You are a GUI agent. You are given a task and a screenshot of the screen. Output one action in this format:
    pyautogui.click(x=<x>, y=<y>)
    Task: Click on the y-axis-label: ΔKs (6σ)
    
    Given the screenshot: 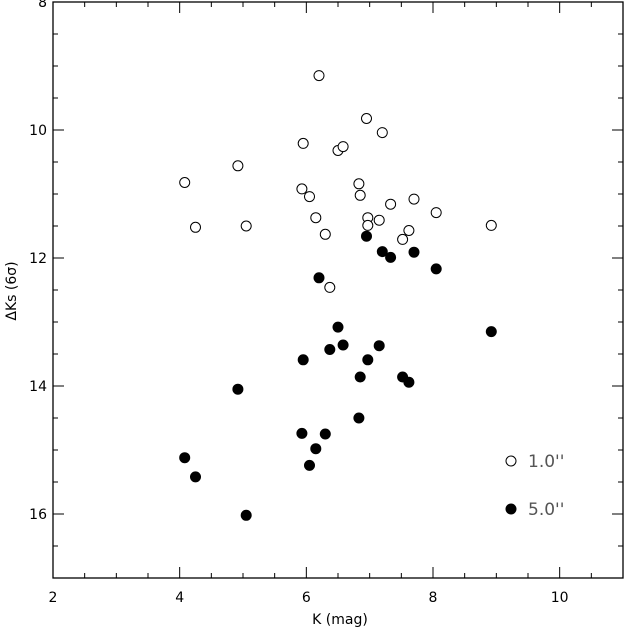 What is the action you would take?
    pyautogui.click(x=12, y=290)
    